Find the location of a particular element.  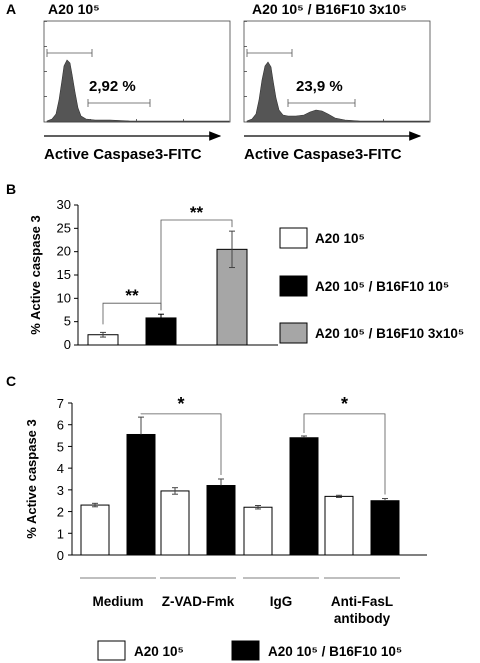

histogram-1-percent: 2,92 % is located at coordinates (112, 86).